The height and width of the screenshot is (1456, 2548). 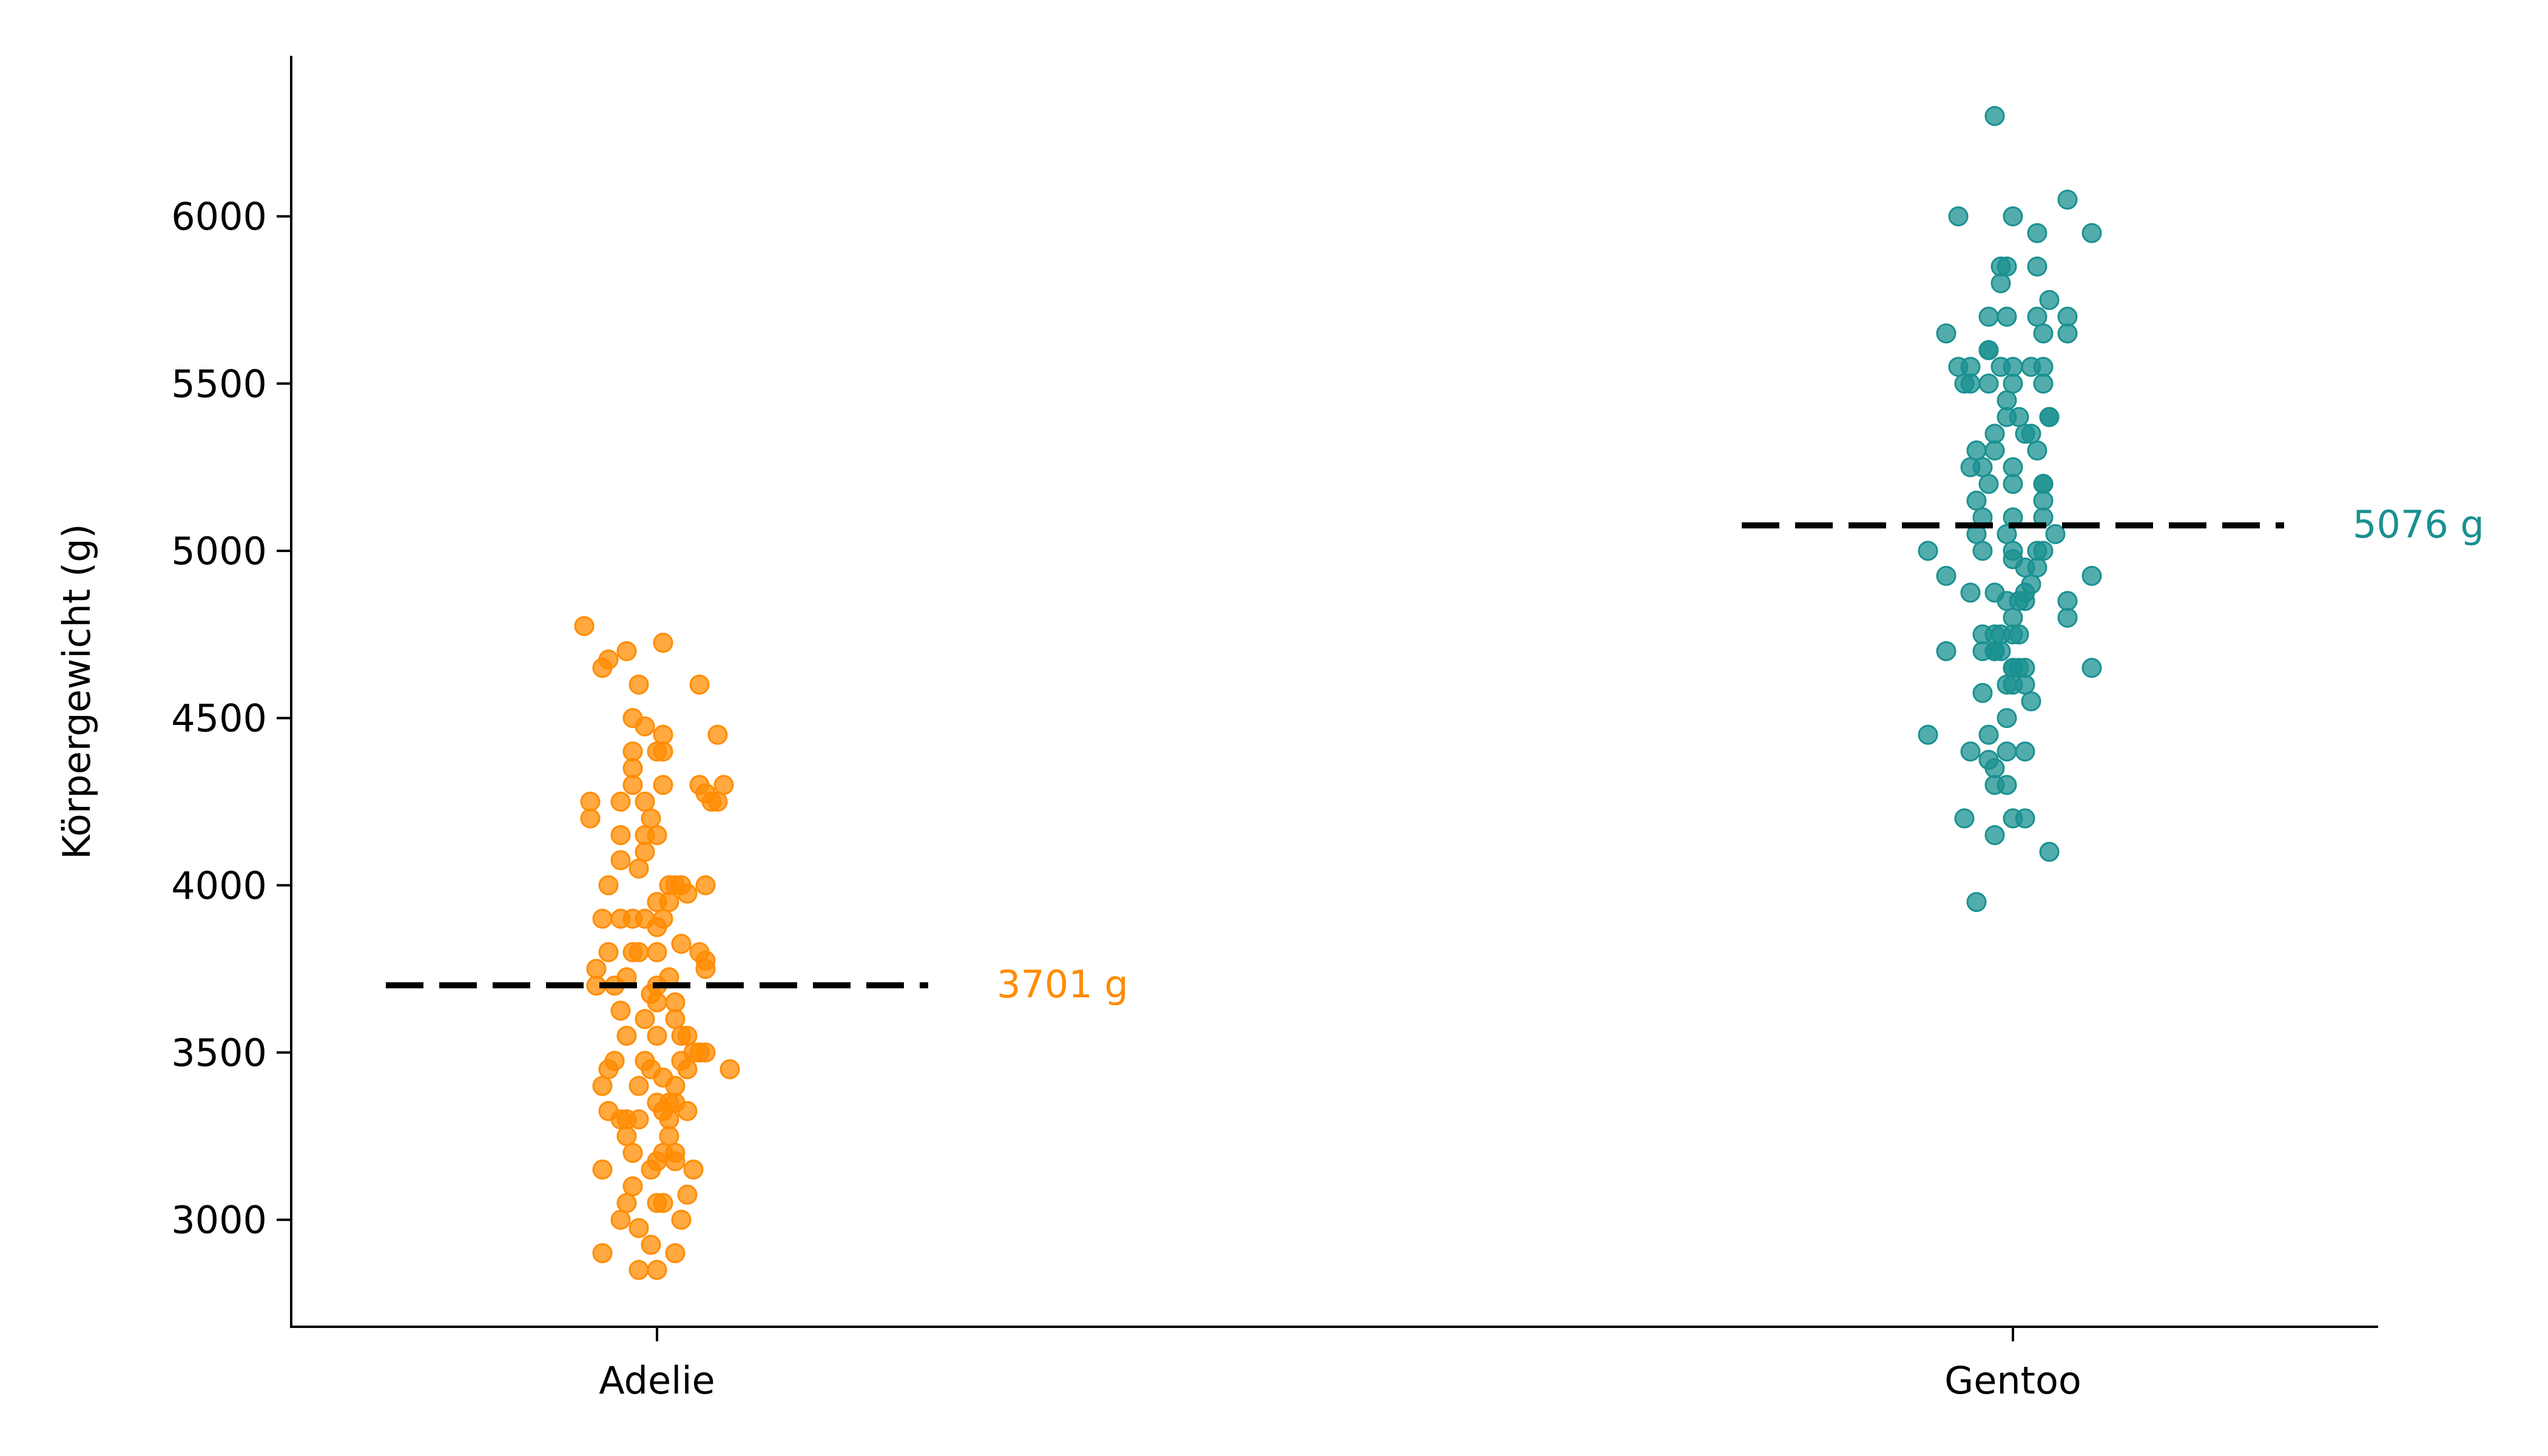 I want to click on y-tick-label: 4500, so click(x=219, y=718).